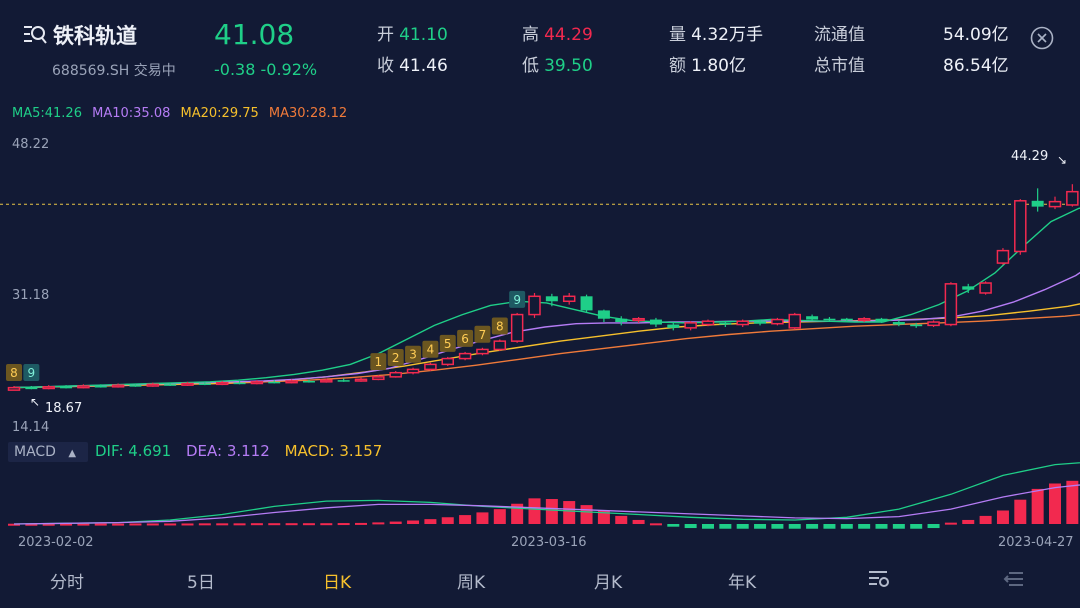  I want to click on close-icon, so click(1042, 38).